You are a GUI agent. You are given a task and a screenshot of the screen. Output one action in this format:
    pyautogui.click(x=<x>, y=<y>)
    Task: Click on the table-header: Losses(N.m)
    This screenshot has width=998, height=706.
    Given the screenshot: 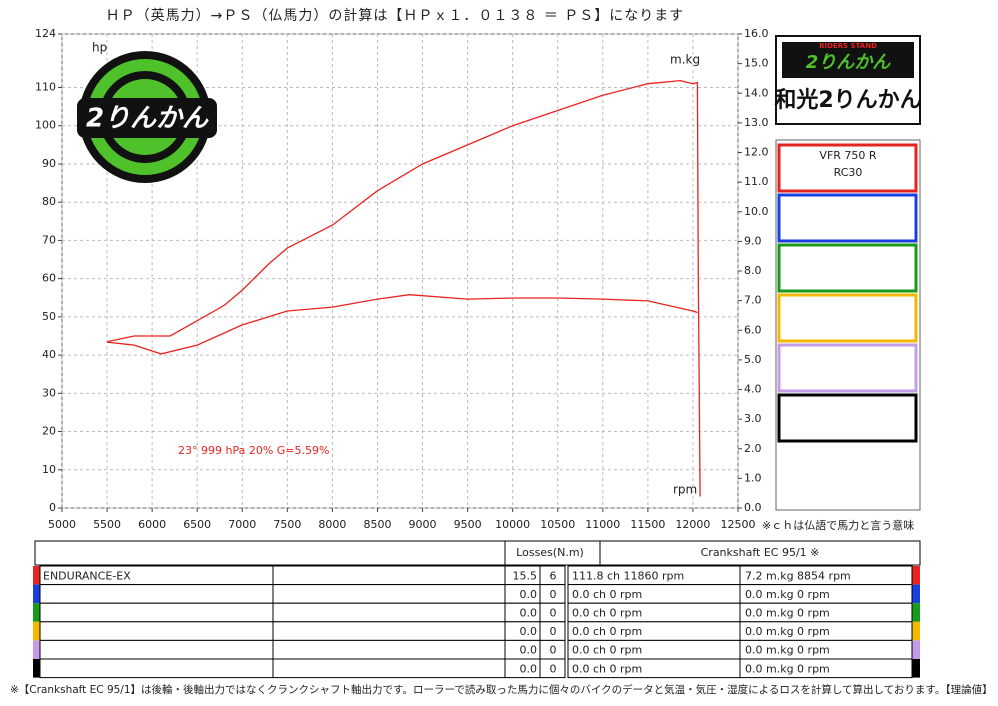 What is the action you would take?
    pyautogui.click(x=550, y=552)
    